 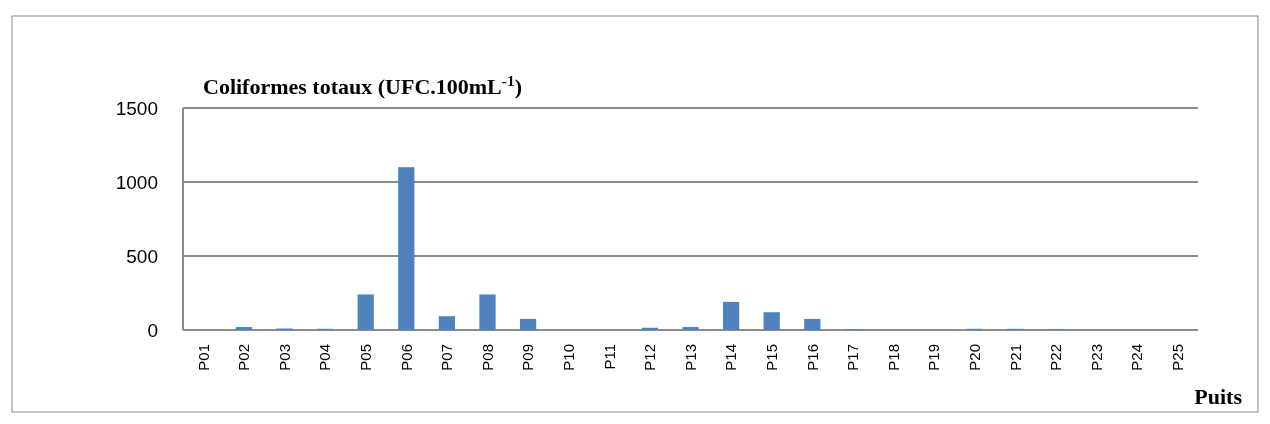 What do you see at coordinates (934, 357) in the screenshot?
I see `x-tick-label: P19` at bounding box center [934, 357].